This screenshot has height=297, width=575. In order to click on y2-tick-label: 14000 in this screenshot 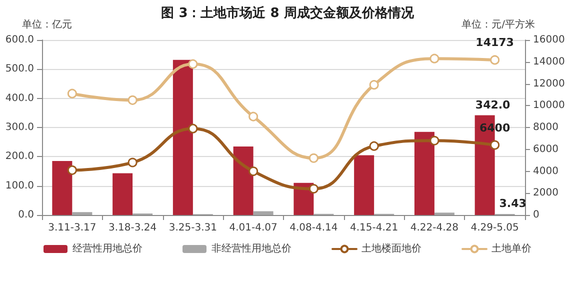, I will do `click(549, 62)`.